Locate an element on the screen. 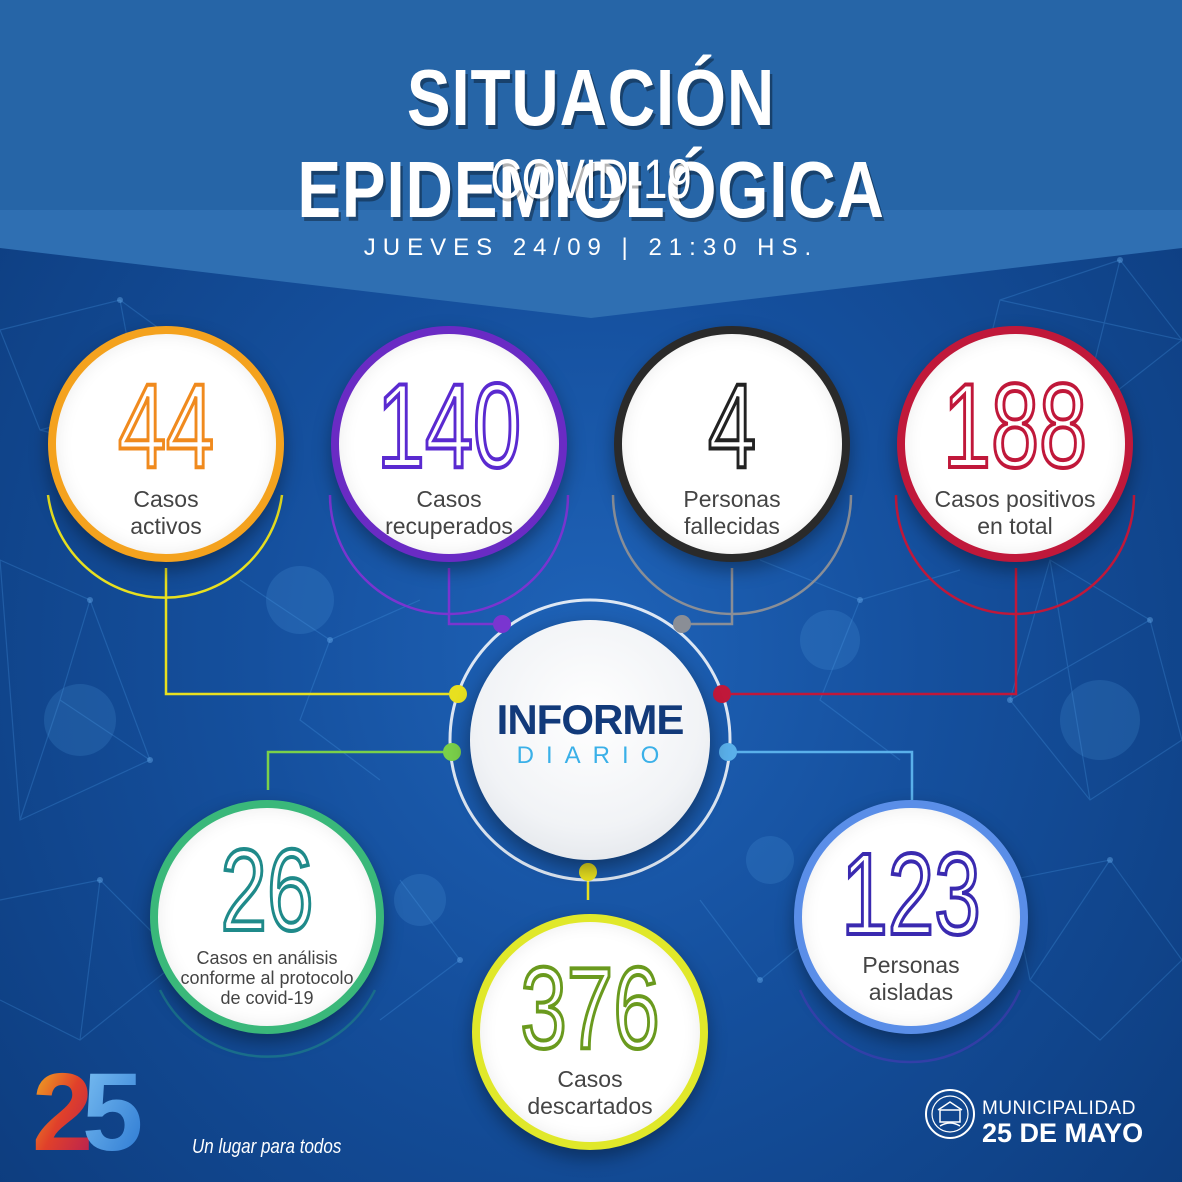 This screenshot has width=1182, height=1182. muni-line2: 25 DE MAYO is located at coordinates (1063, 1133).